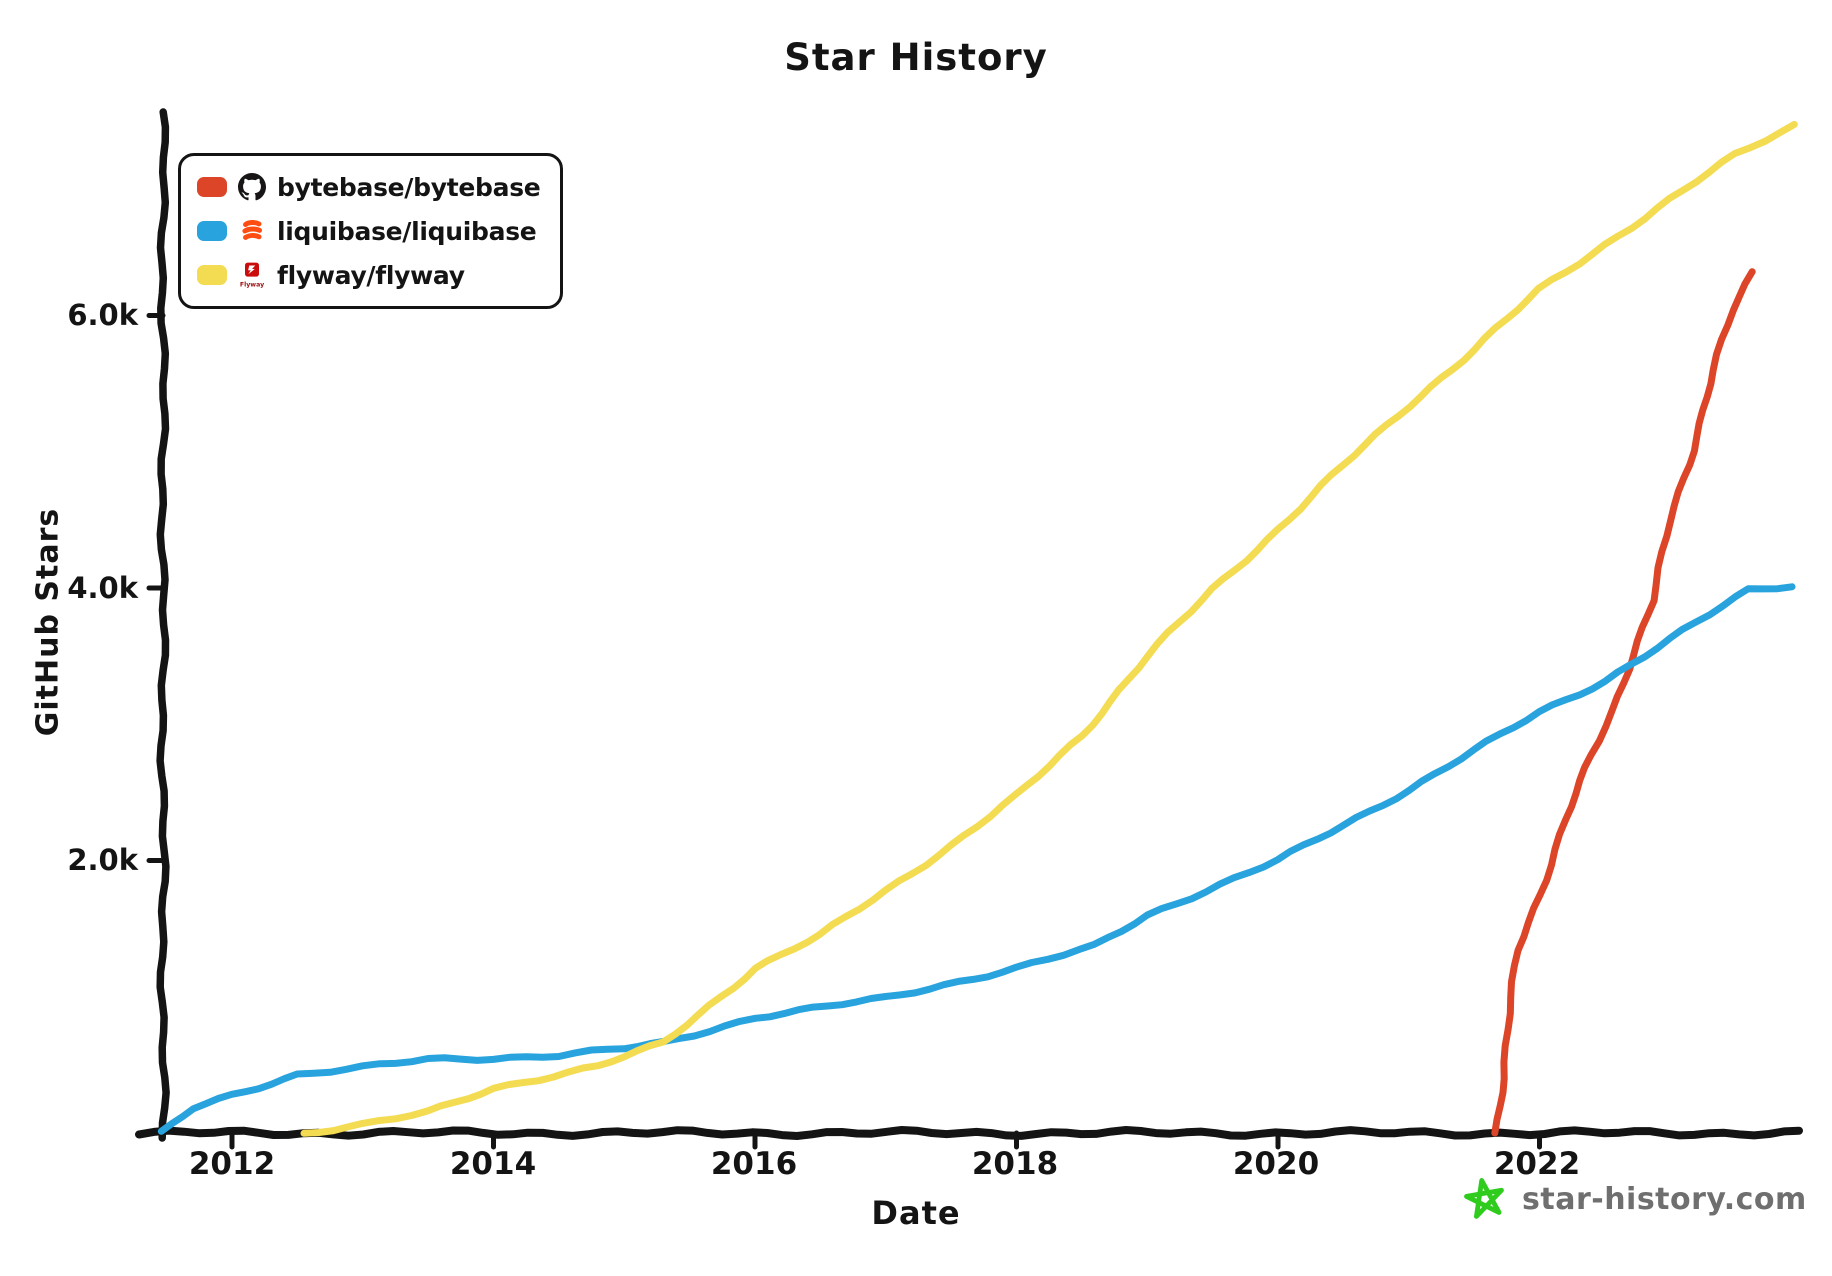  I want to click on liquibase-icon, so click(252, 231).